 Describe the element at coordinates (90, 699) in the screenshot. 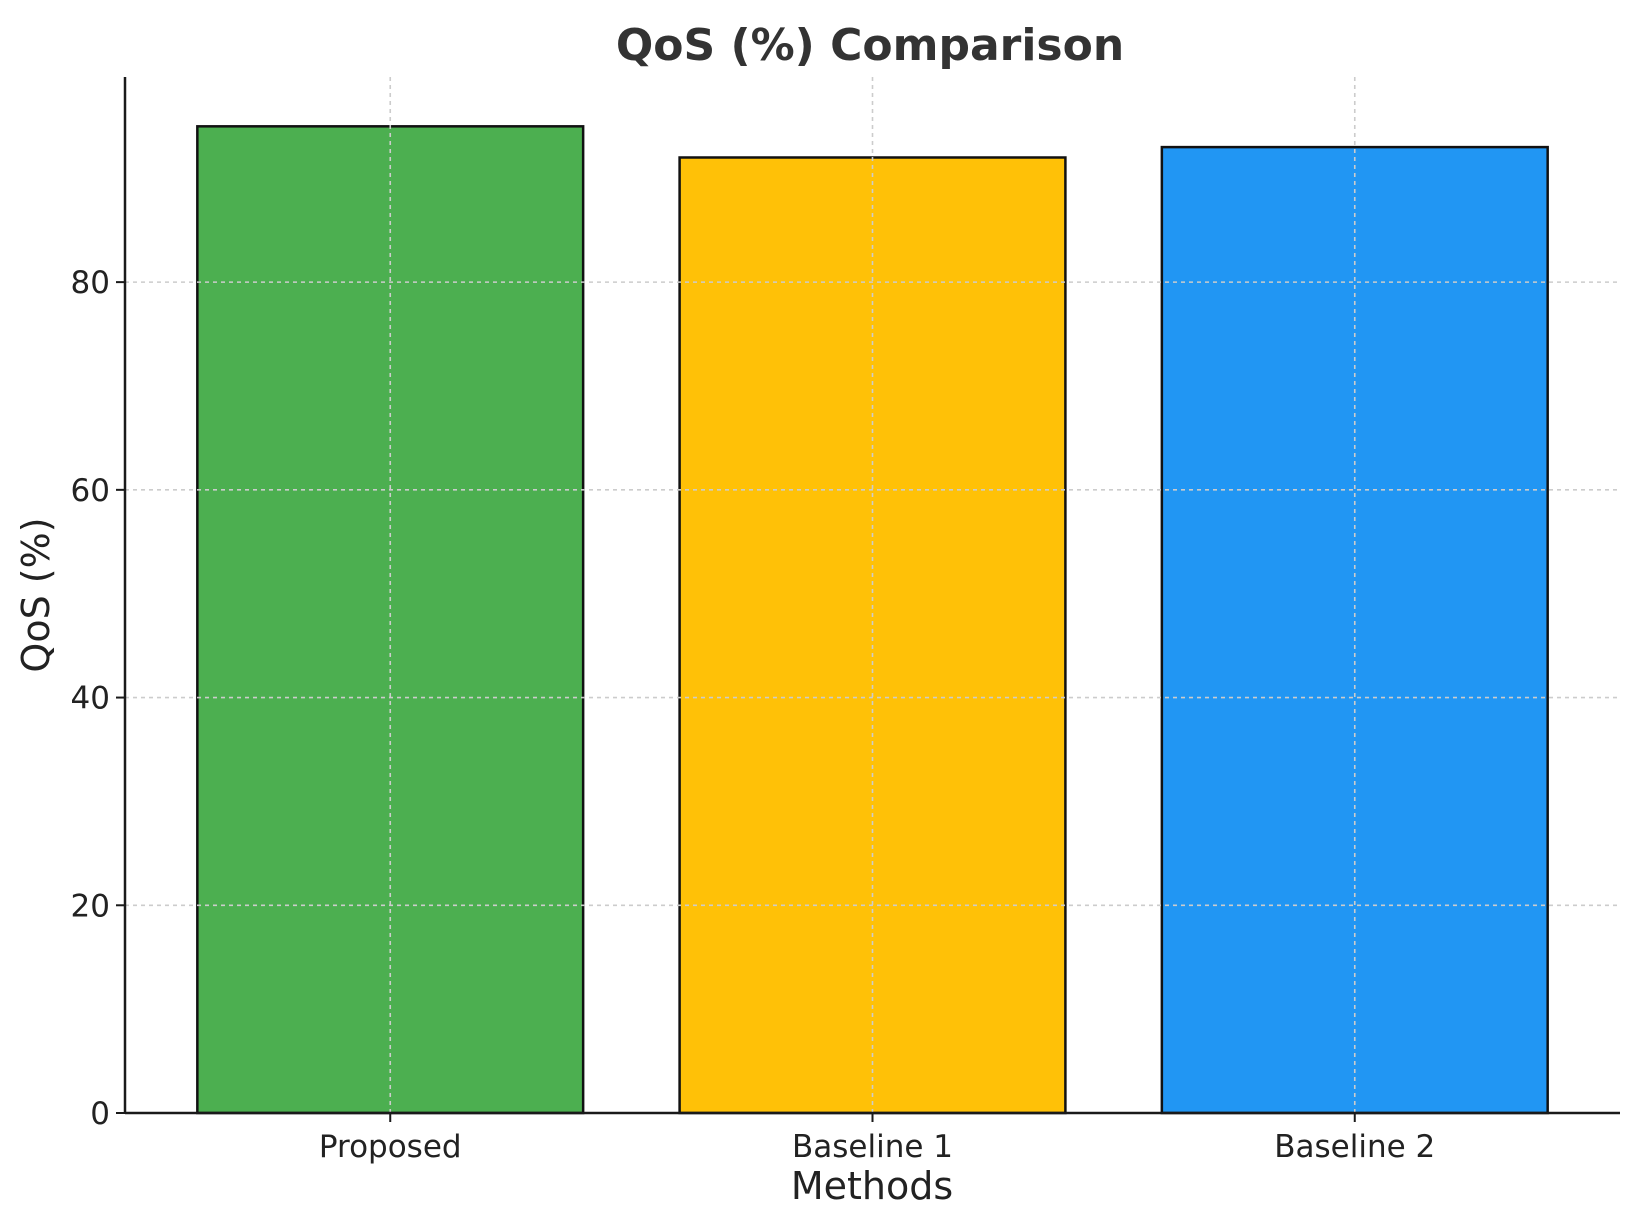

I see `y-tick-label: 40` at that location.